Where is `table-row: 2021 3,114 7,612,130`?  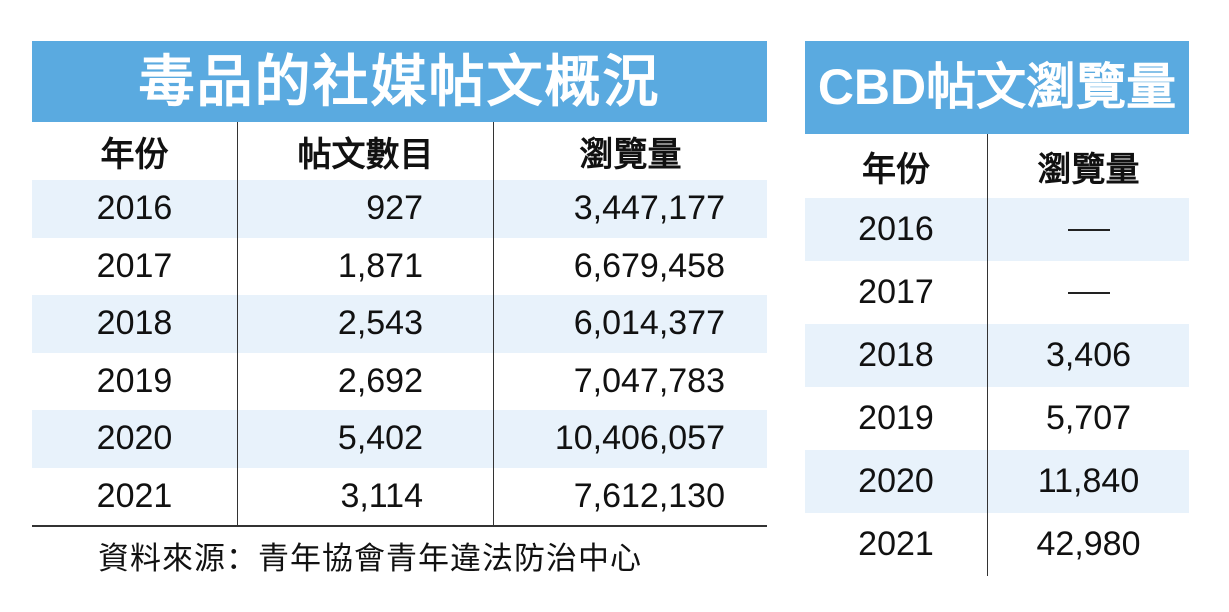
table-row: 2021 3,114 7,612,130 is located at coordinates (399, 496).